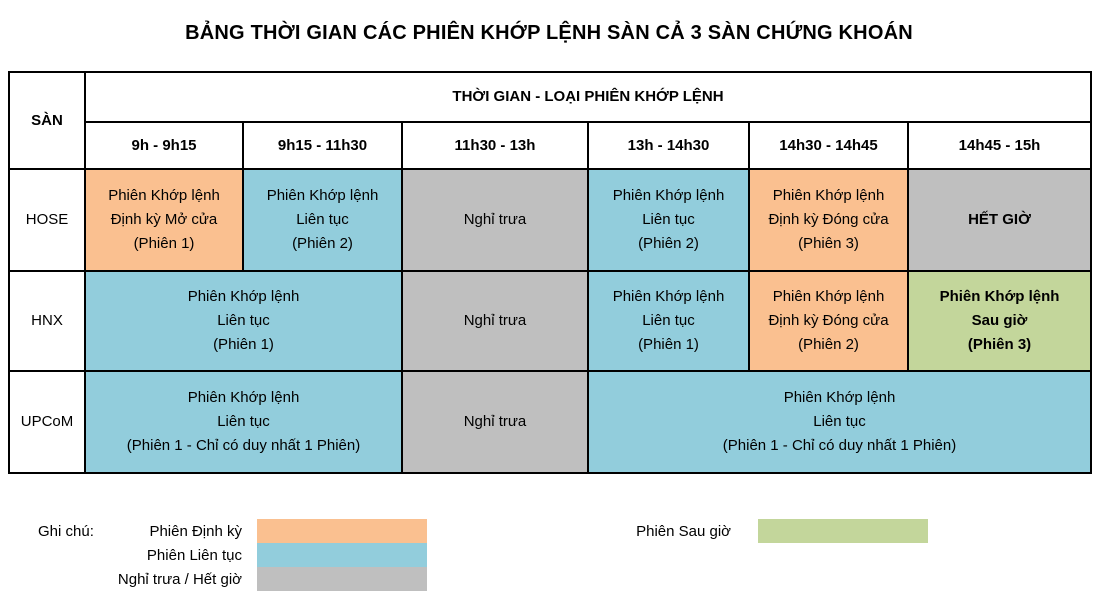 This screenshot has width=1098, height=603. Describe the element at coordinates (668, 145) in the screenshot. I see `time-header-4: 13h - 14h30` at that location.